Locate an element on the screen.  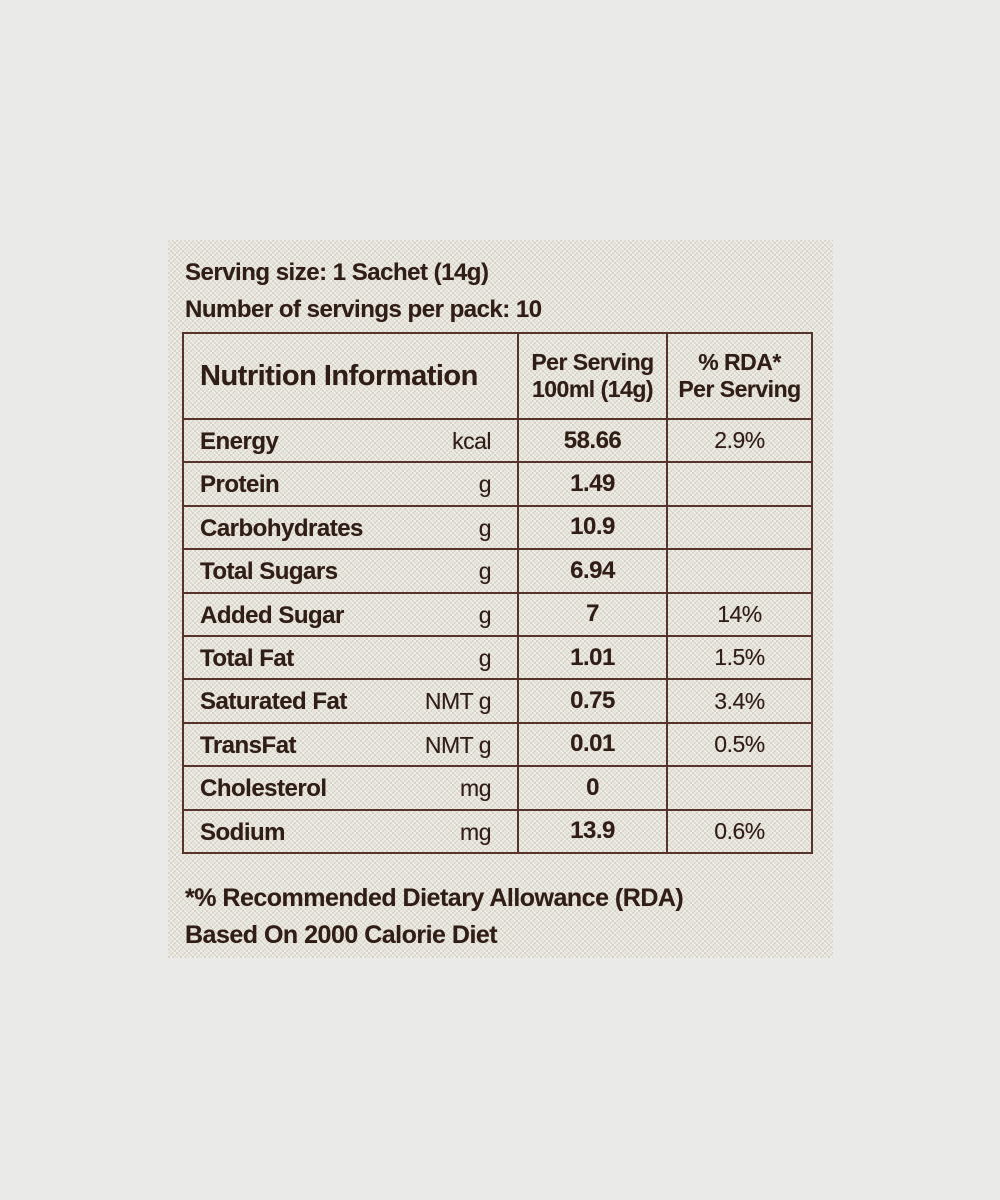
per-serving-value: 0.75 is located at coordinates (592, 701).